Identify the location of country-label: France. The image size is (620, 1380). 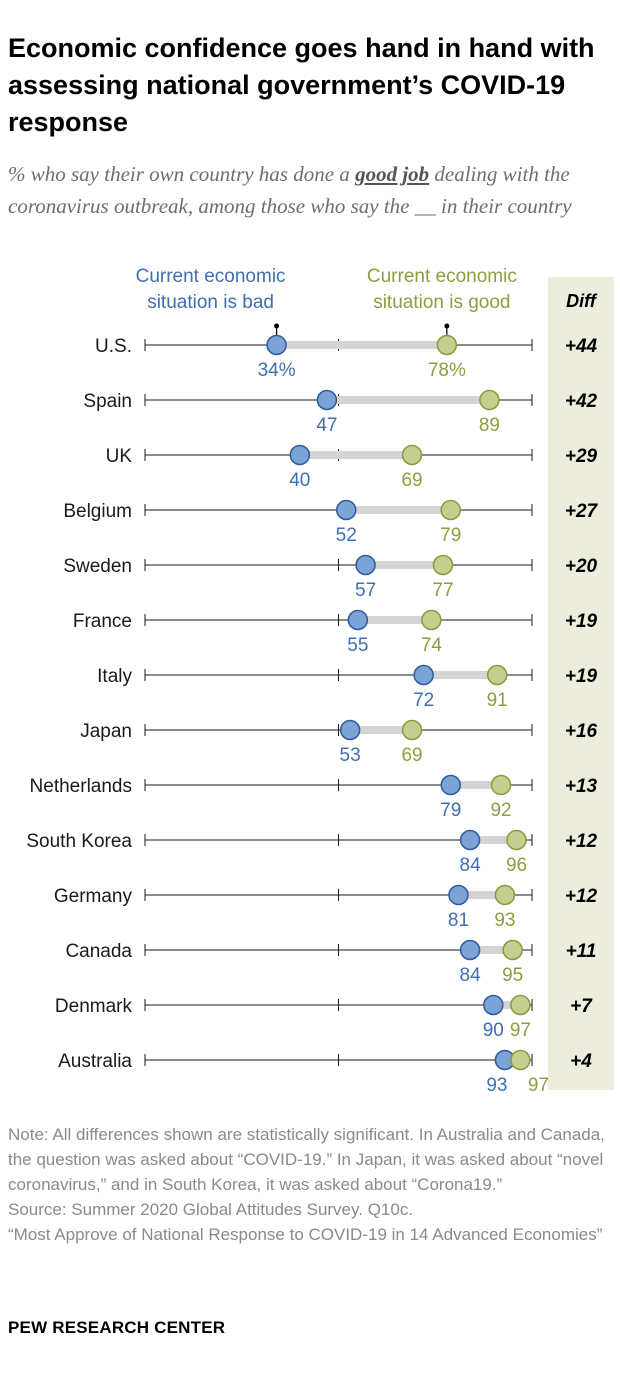
(102, 621).